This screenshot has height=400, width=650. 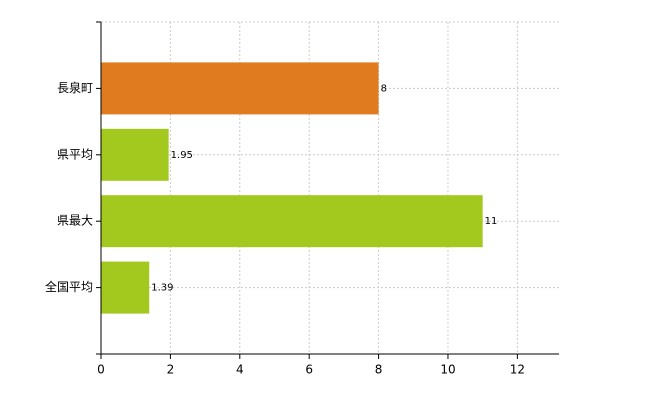 What do you see at coordinates (75, 221) in the screenshot?
I see `y-tick-label: 県最大` at bounding box center [75, 221].